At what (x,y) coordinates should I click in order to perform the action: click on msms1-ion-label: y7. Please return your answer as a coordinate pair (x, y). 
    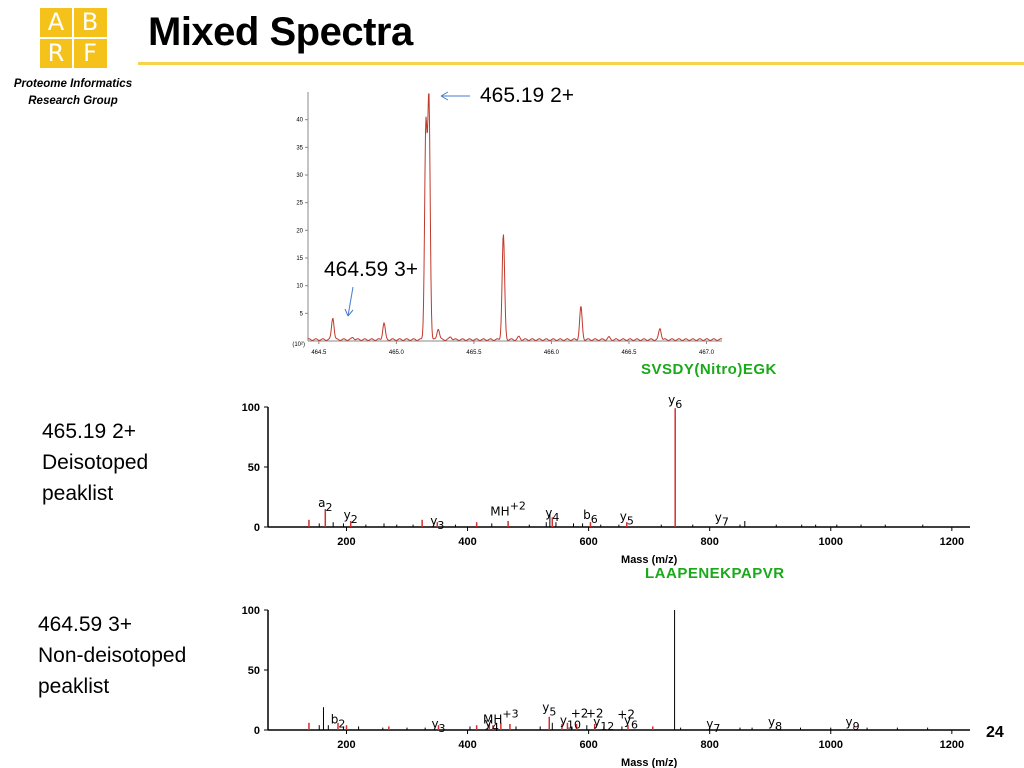
    Looking at the image, I should click on (722, 520).